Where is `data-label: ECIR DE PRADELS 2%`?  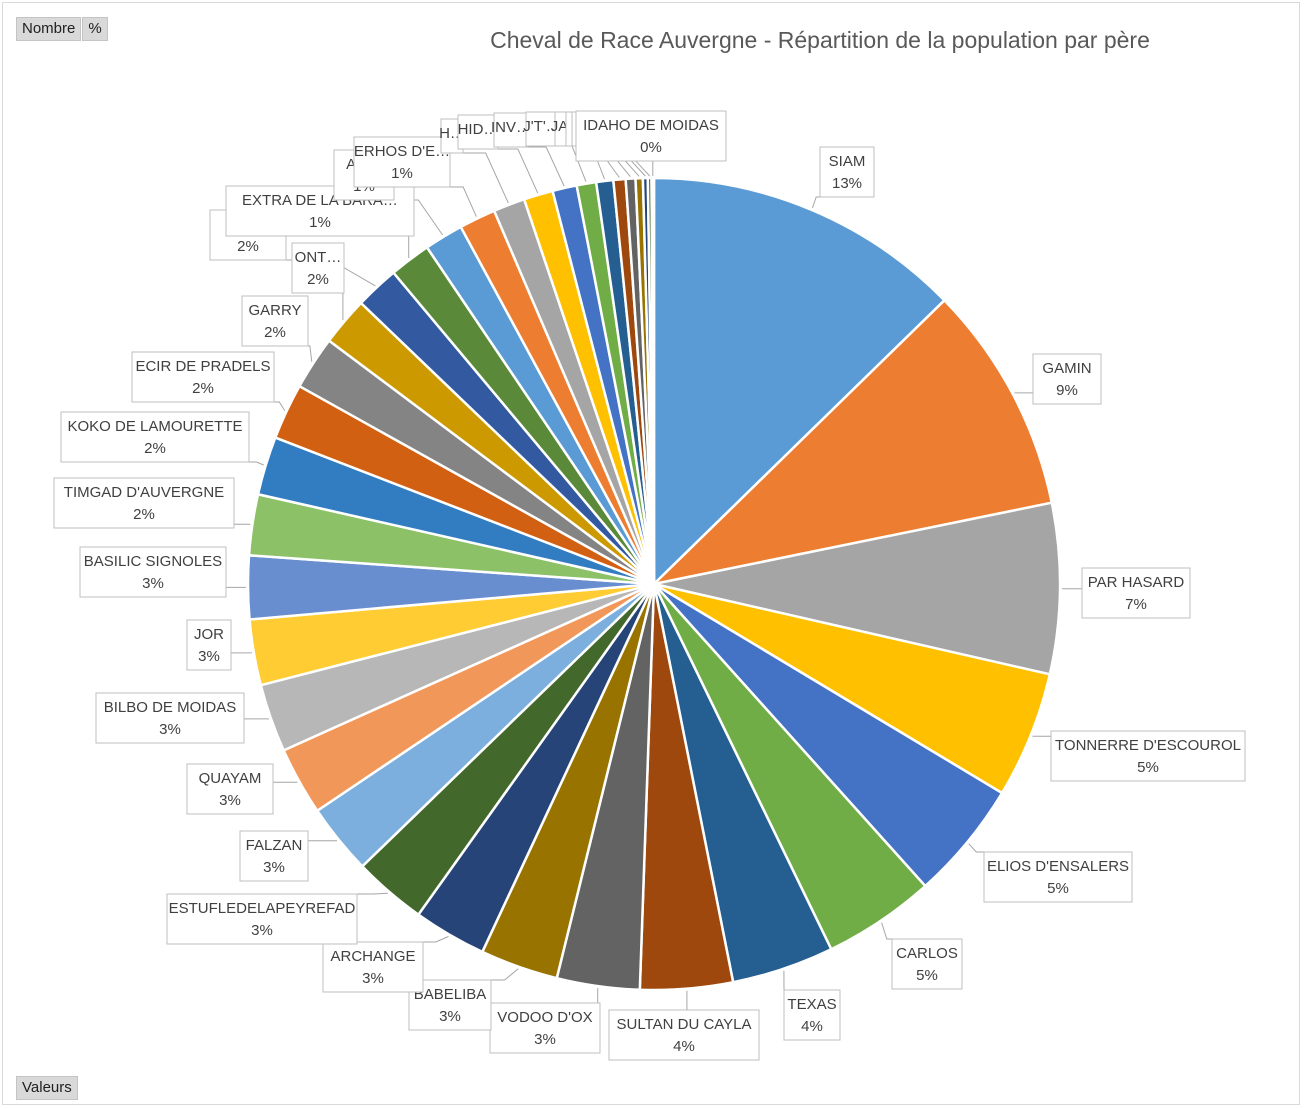
data-label: ECIR DE PRADELS 2% is located at coordinates (203, 377).